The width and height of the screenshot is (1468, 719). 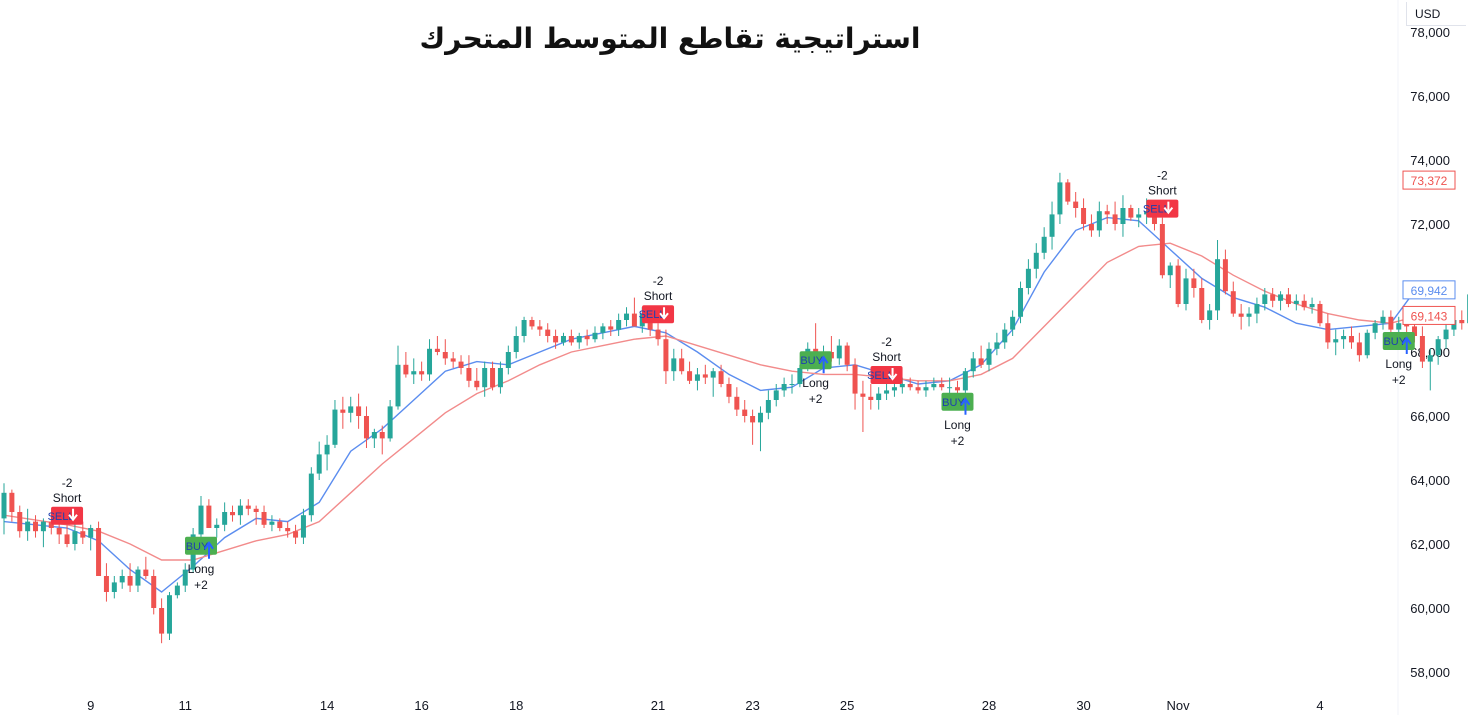 I want to click on chart-title: استراتيجية تقاطع المتوسط المتحرك, so click(x=670, y=38).